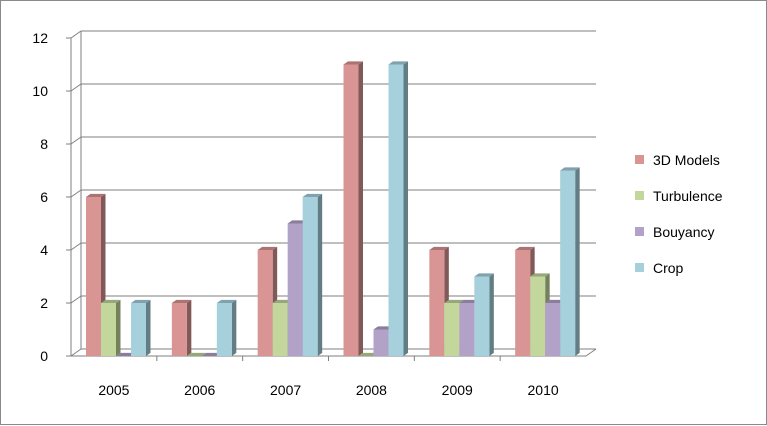  What do you see at coordinates (457, 390) in the screenshot?
I see `x-tick-label: 2009` at bounding box center [457, 390].